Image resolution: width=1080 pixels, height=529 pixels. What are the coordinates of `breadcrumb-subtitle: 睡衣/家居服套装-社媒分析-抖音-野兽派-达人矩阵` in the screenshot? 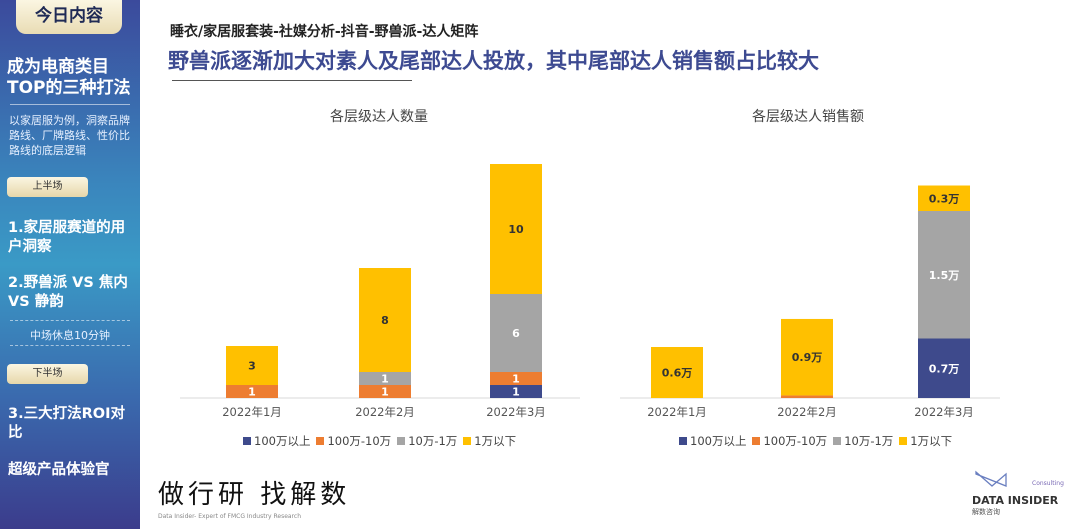 It's located at (324, 32).